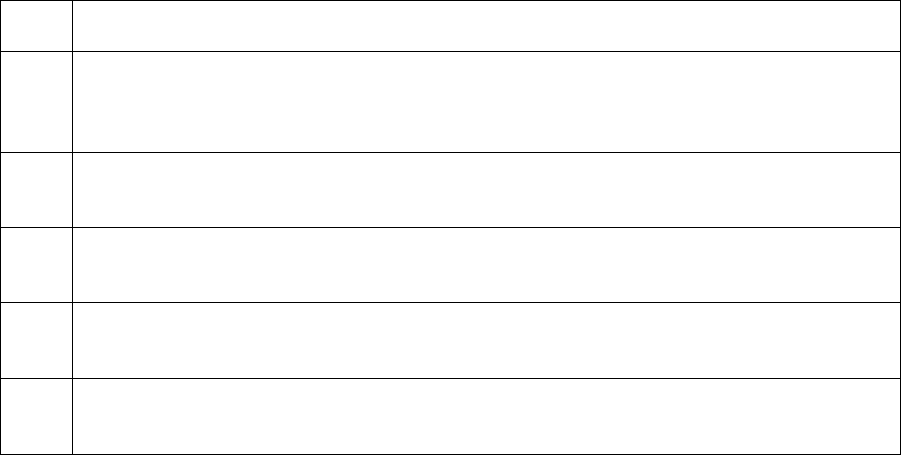  I want to click on table-row, so click(450, 25).